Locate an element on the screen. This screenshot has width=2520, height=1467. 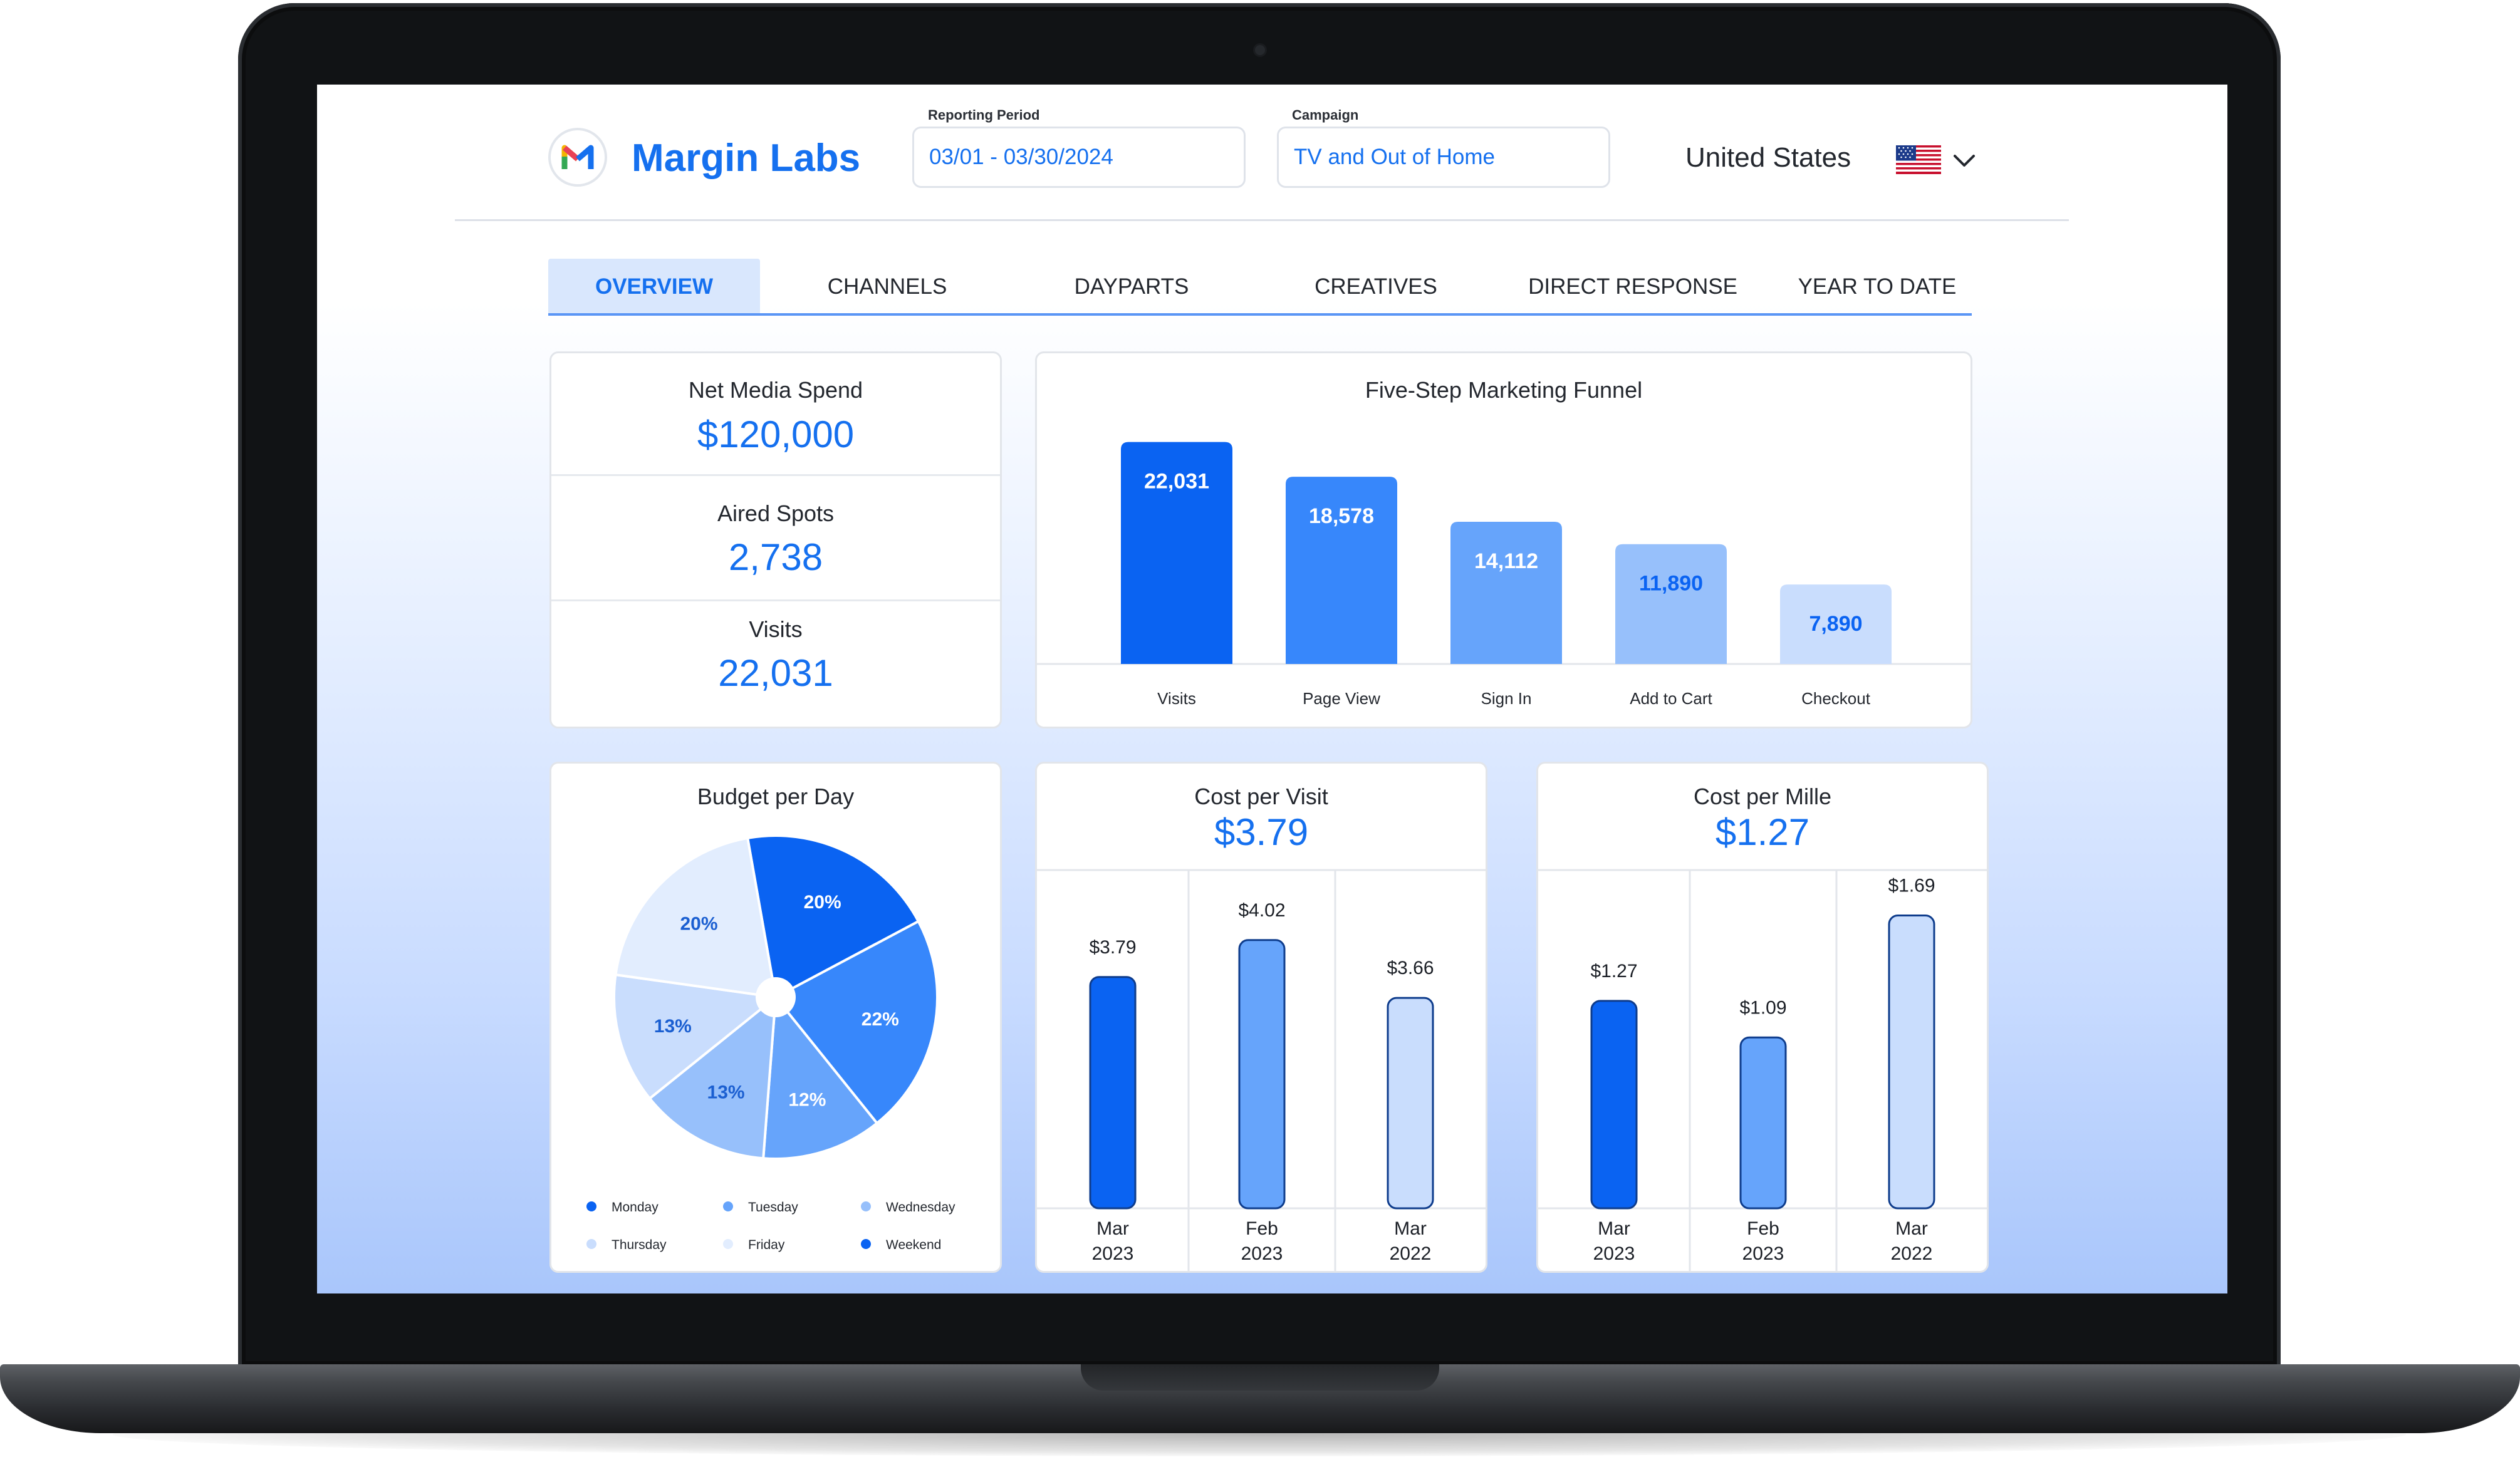
tabs-underline is located at coordinates (1260, 314).